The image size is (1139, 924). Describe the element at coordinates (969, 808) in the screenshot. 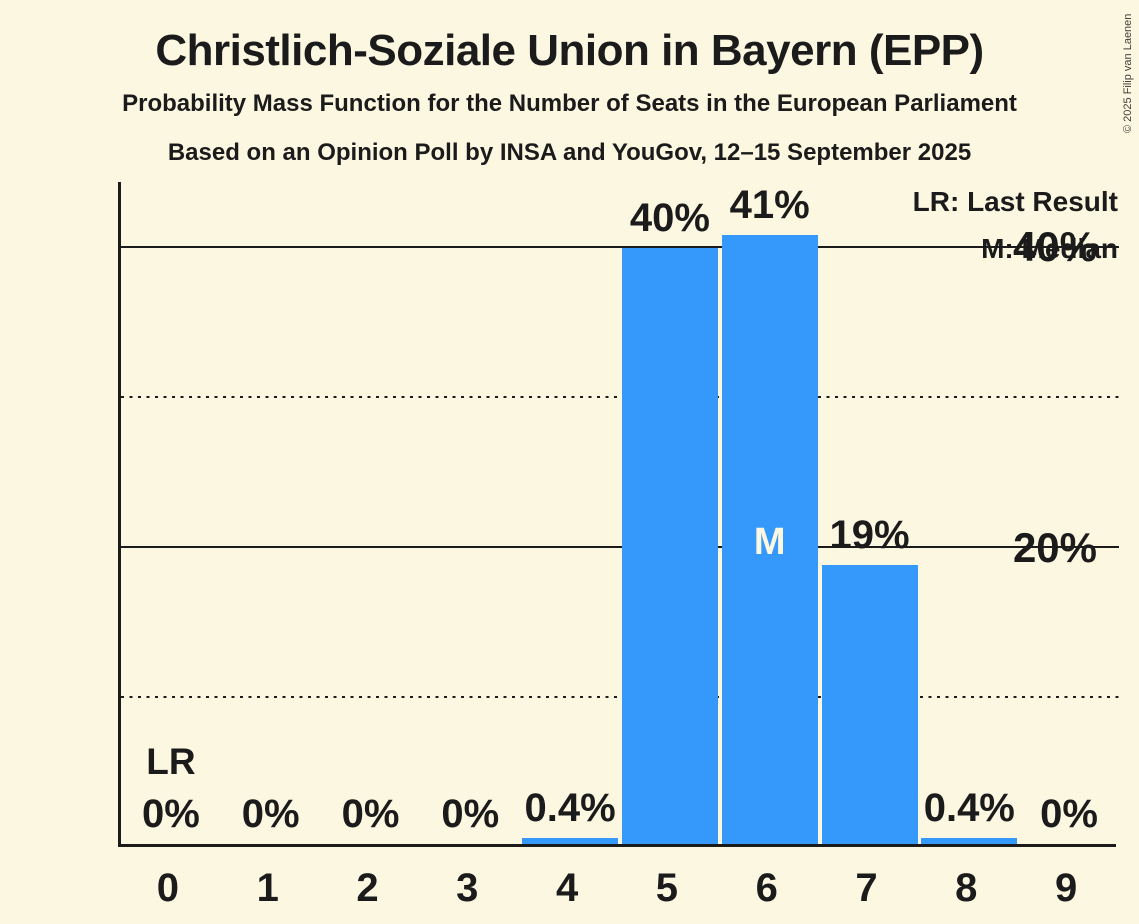

I see `bar-label-seat-8: 0.4%` at that location.